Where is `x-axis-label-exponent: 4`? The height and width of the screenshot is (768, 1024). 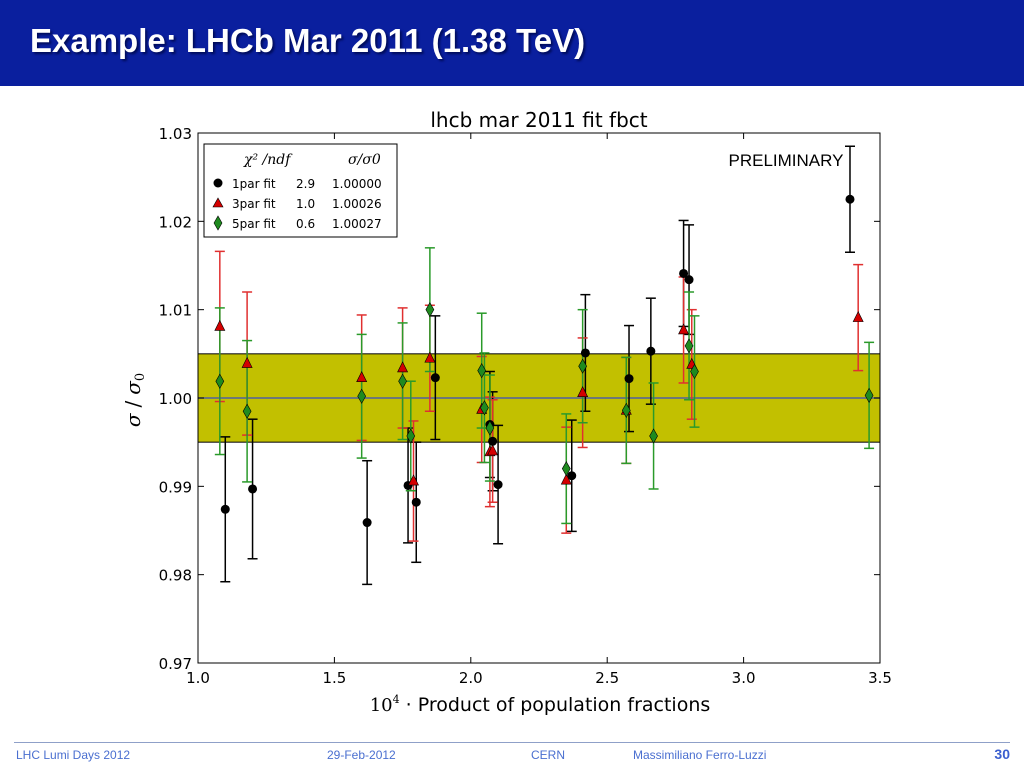
x-axis-label-exponent: 4 is located at coordinates (396, 699).